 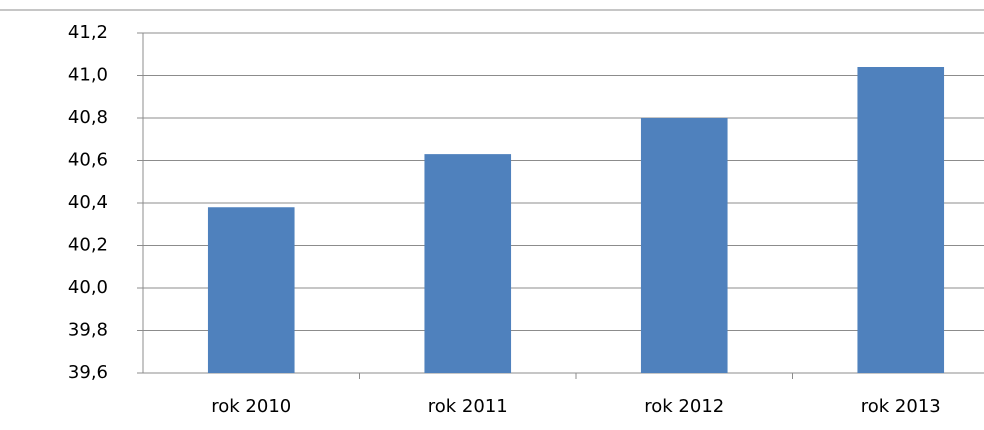 I want to click on y-tick-label: 41,2, so click(x=88, y=32).